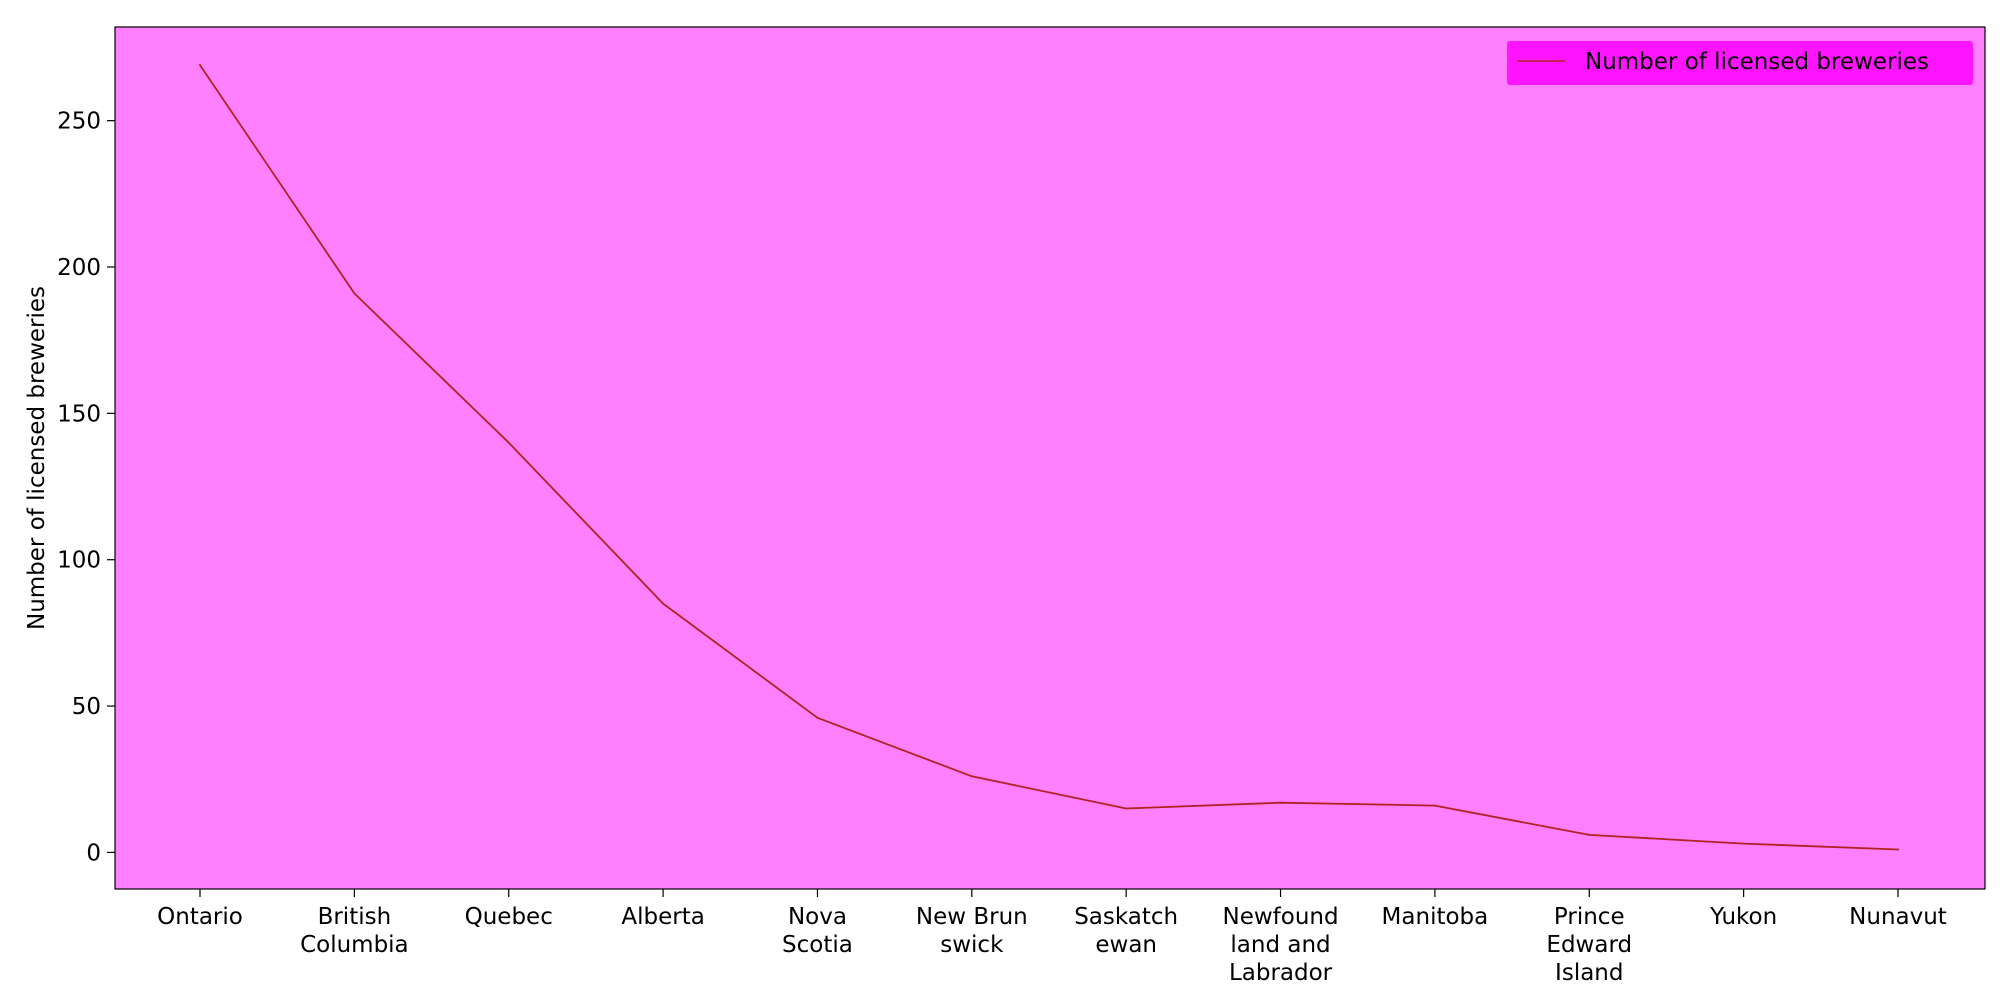 This screenshot has width=2000, height=1000. Describe the element at coordinates (1757, 62) in the screenshot. I see `legend-label: Number of licensed breweries` at that location.